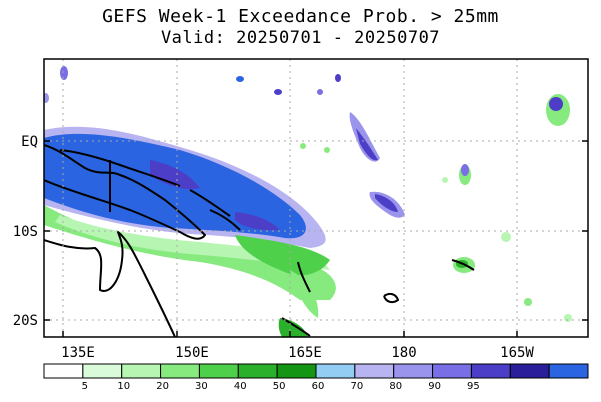  Describe the element at coordinates (125, 192) in the screenshot. I see `coast-new-guinea` at that location.